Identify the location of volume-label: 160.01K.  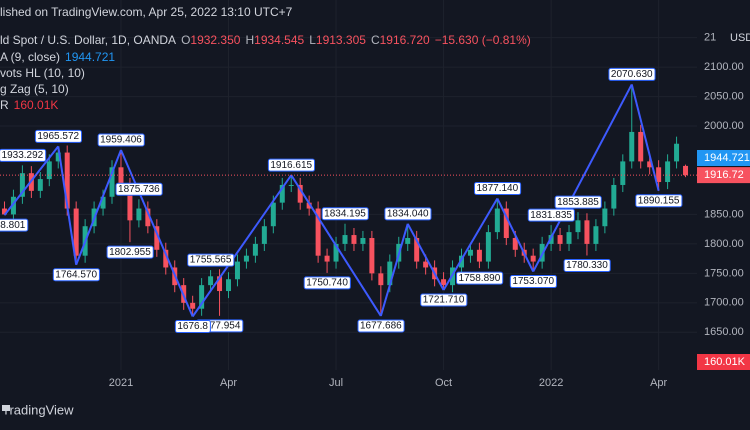
(725, 362).